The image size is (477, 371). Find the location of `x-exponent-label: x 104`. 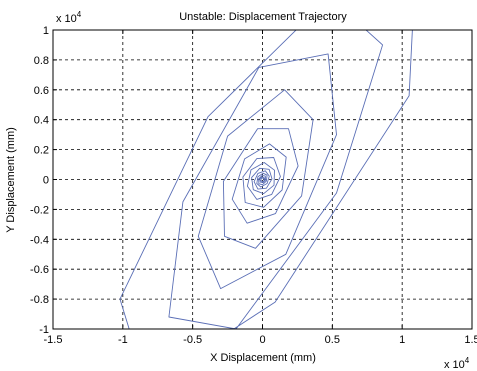

x-exponent-label: x 104 is located at coordinates (457, 363).